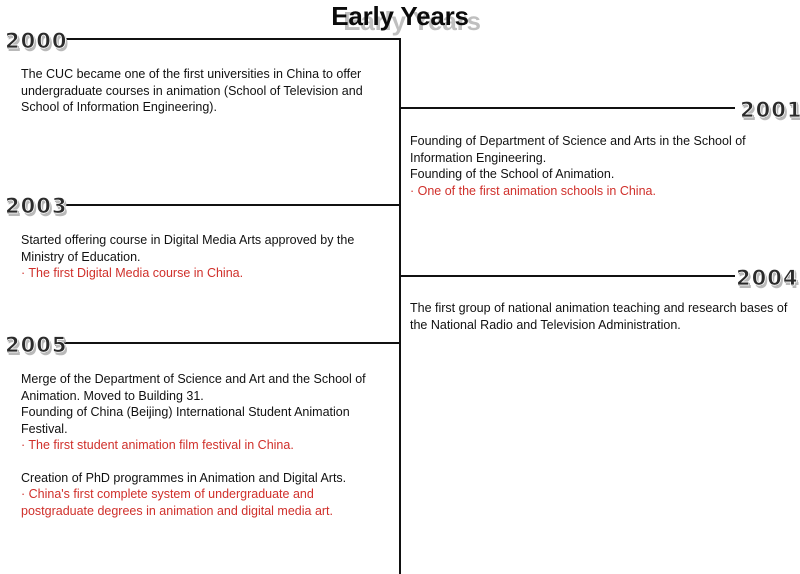  I want to click on timeline-connector-2001, so click(567, 108).